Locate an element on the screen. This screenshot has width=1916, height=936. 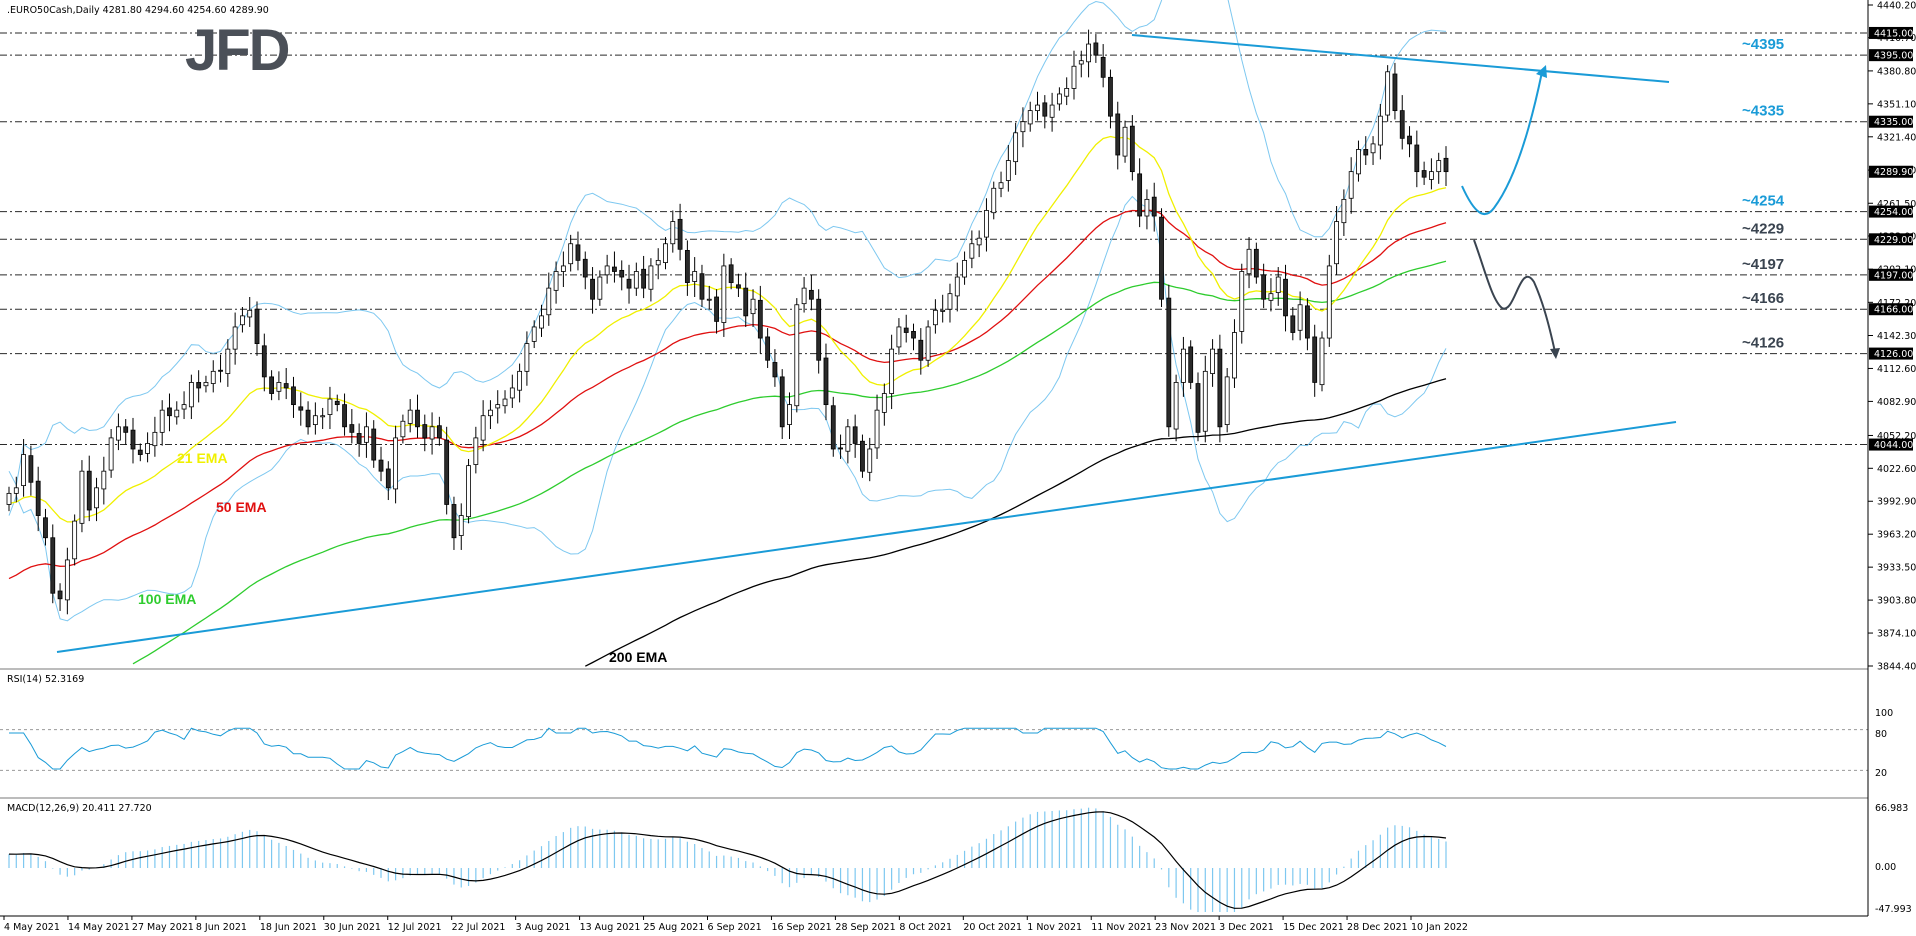
jfd-logo: JFD is located at coordinates (238, 50).